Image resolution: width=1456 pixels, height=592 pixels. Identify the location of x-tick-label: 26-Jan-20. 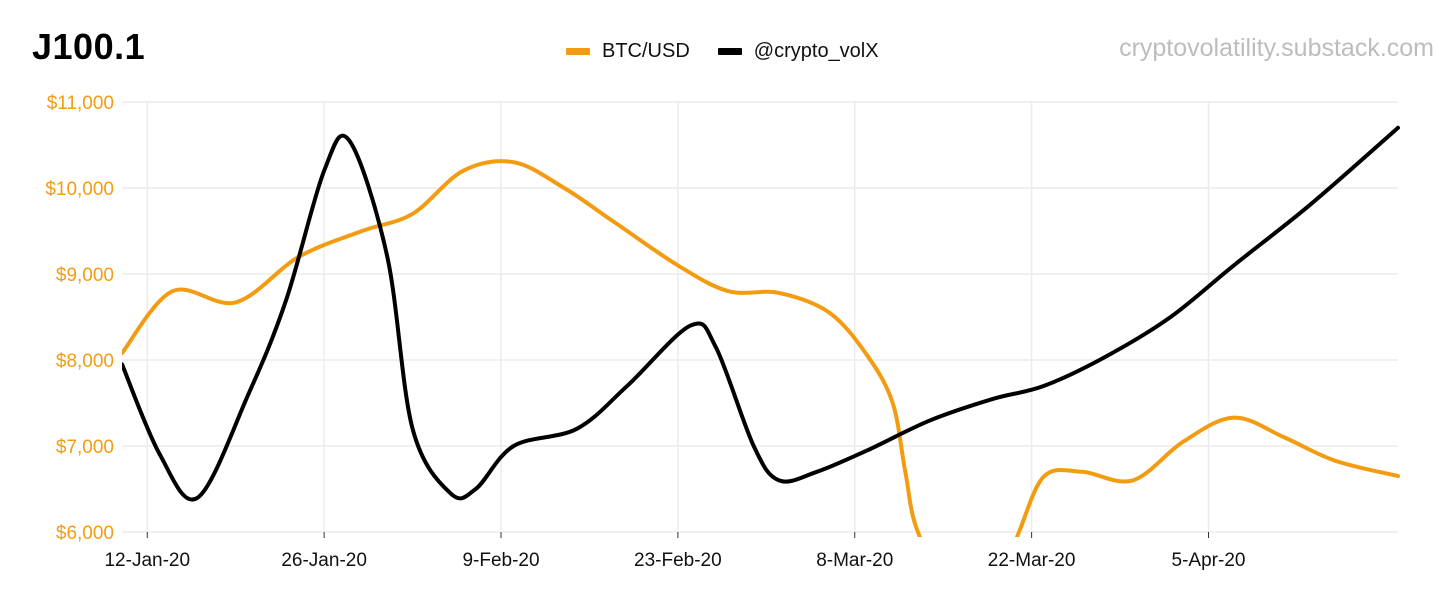
(324, 560).